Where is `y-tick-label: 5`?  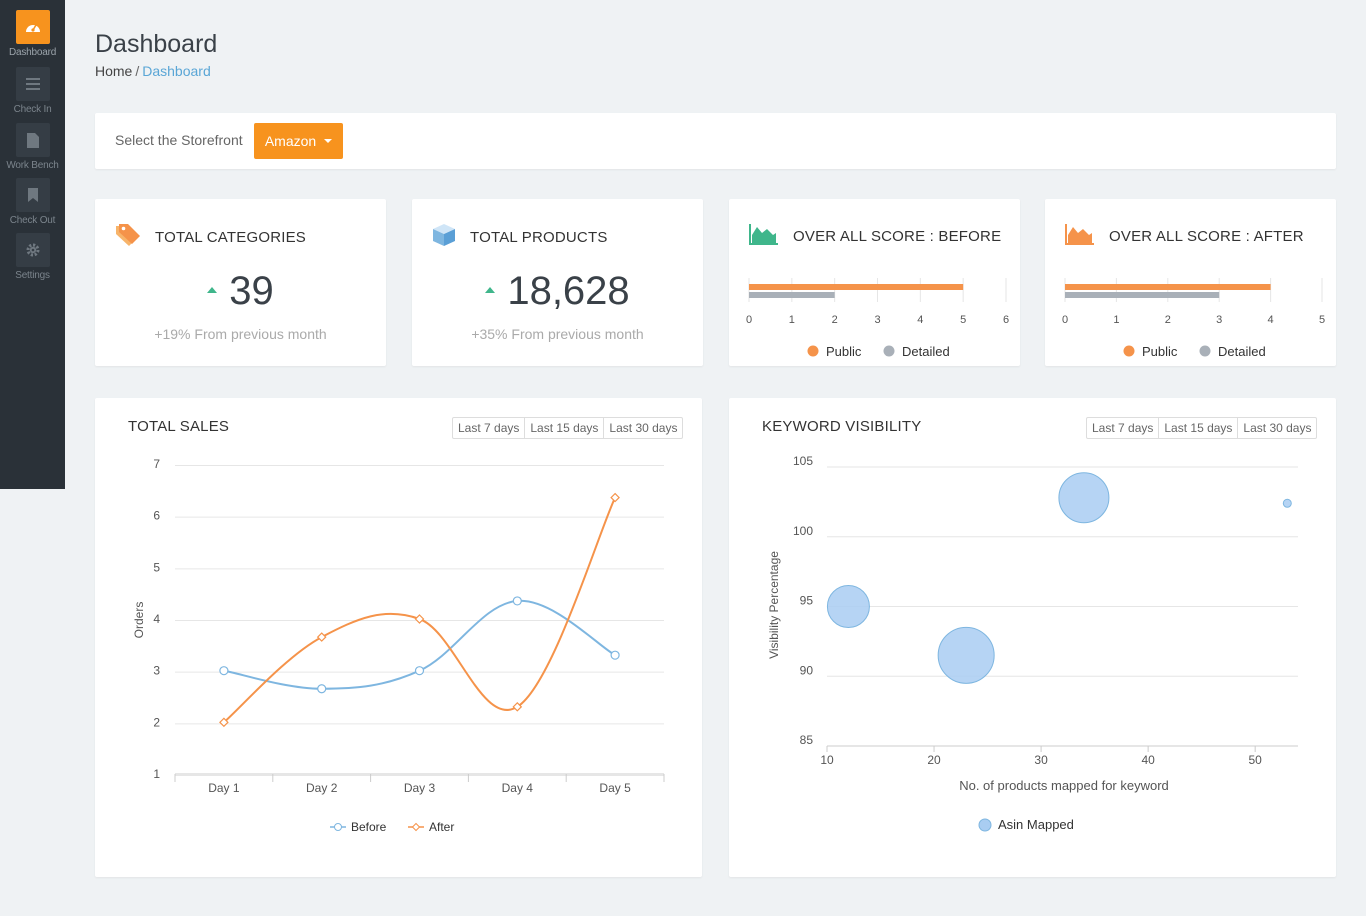 y-tick-label: 5 is located at coordinates (156, 567).